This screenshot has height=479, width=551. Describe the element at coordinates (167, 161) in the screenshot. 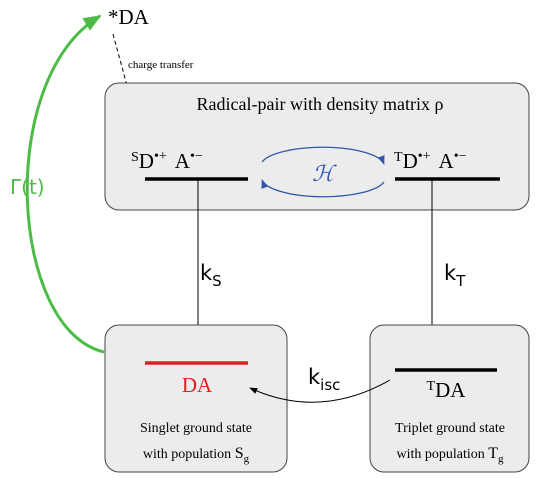

I see `singlet-pair-label: SD•+ A•−` at that location.